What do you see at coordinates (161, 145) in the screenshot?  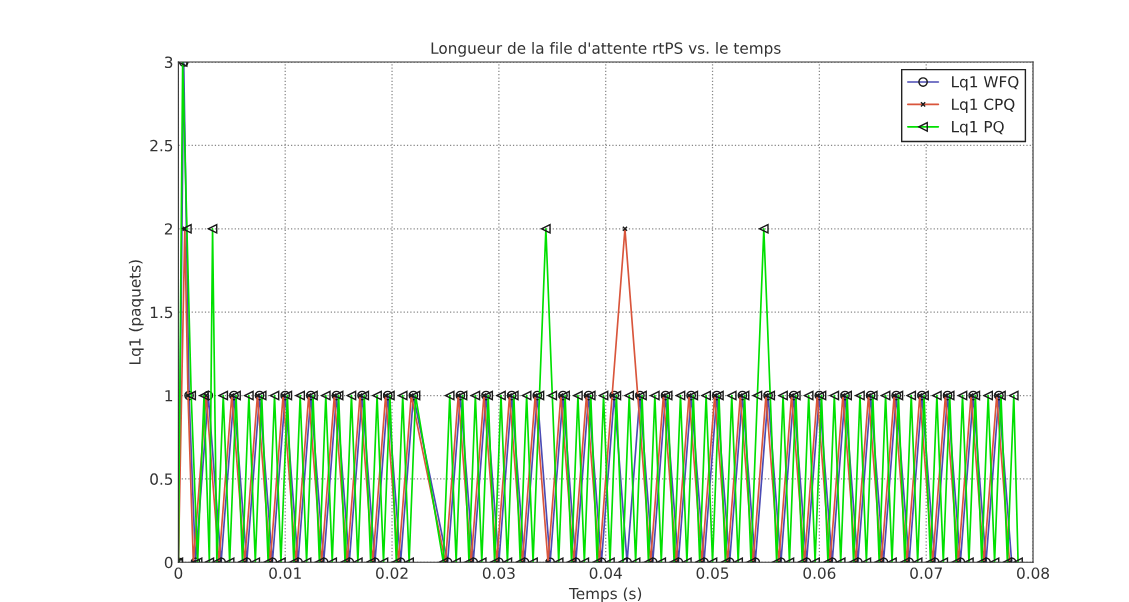 I see `y-tick-label: 2.5` at bounding box center [161, 145].